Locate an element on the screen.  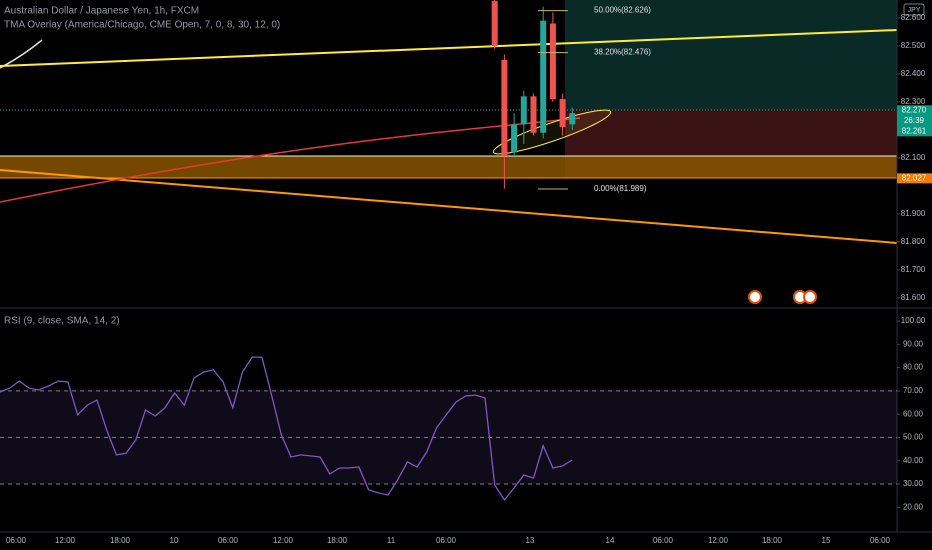
price-tick-label: 81.800 is located at coordinates (913, 241).